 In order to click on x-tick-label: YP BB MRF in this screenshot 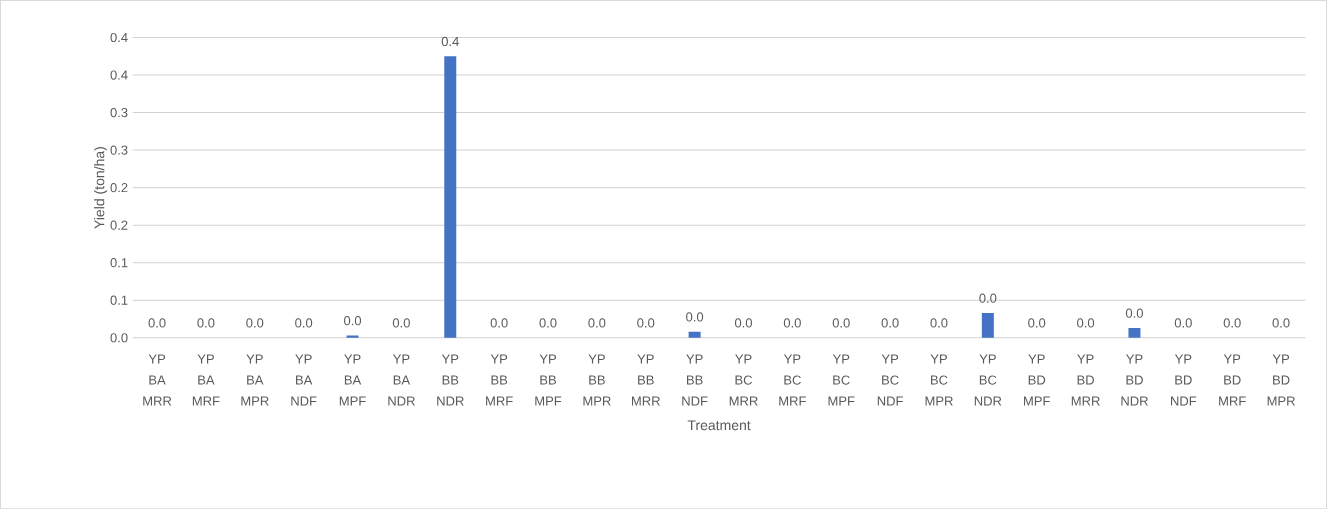, I will do `click(499, 380)`.